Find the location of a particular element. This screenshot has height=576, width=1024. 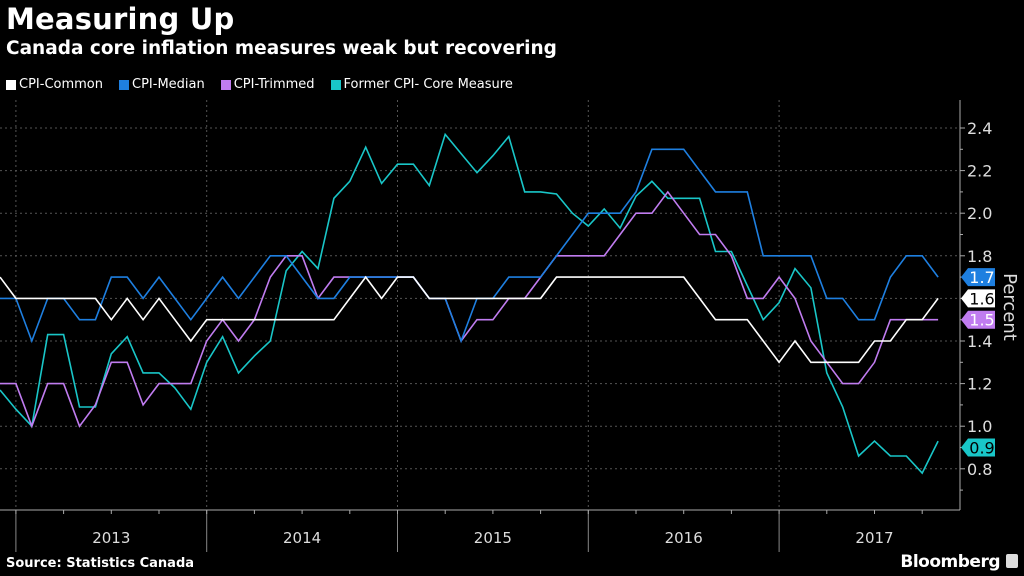

x-tick-label: 2014 is located at coordinates (302, 538).